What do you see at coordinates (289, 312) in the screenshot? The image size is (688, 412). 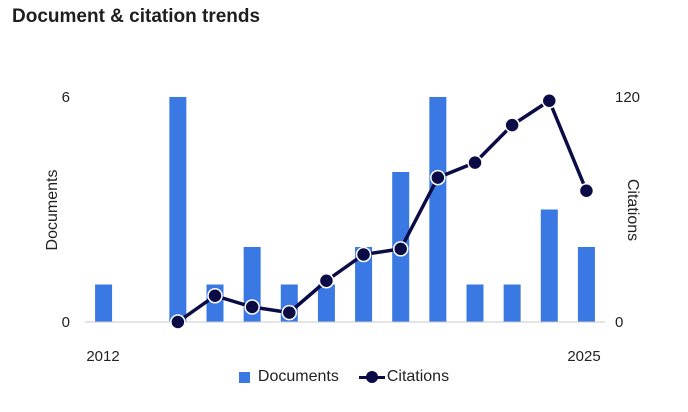 I see `point-citations-2017` at bounding box center [289, 312].